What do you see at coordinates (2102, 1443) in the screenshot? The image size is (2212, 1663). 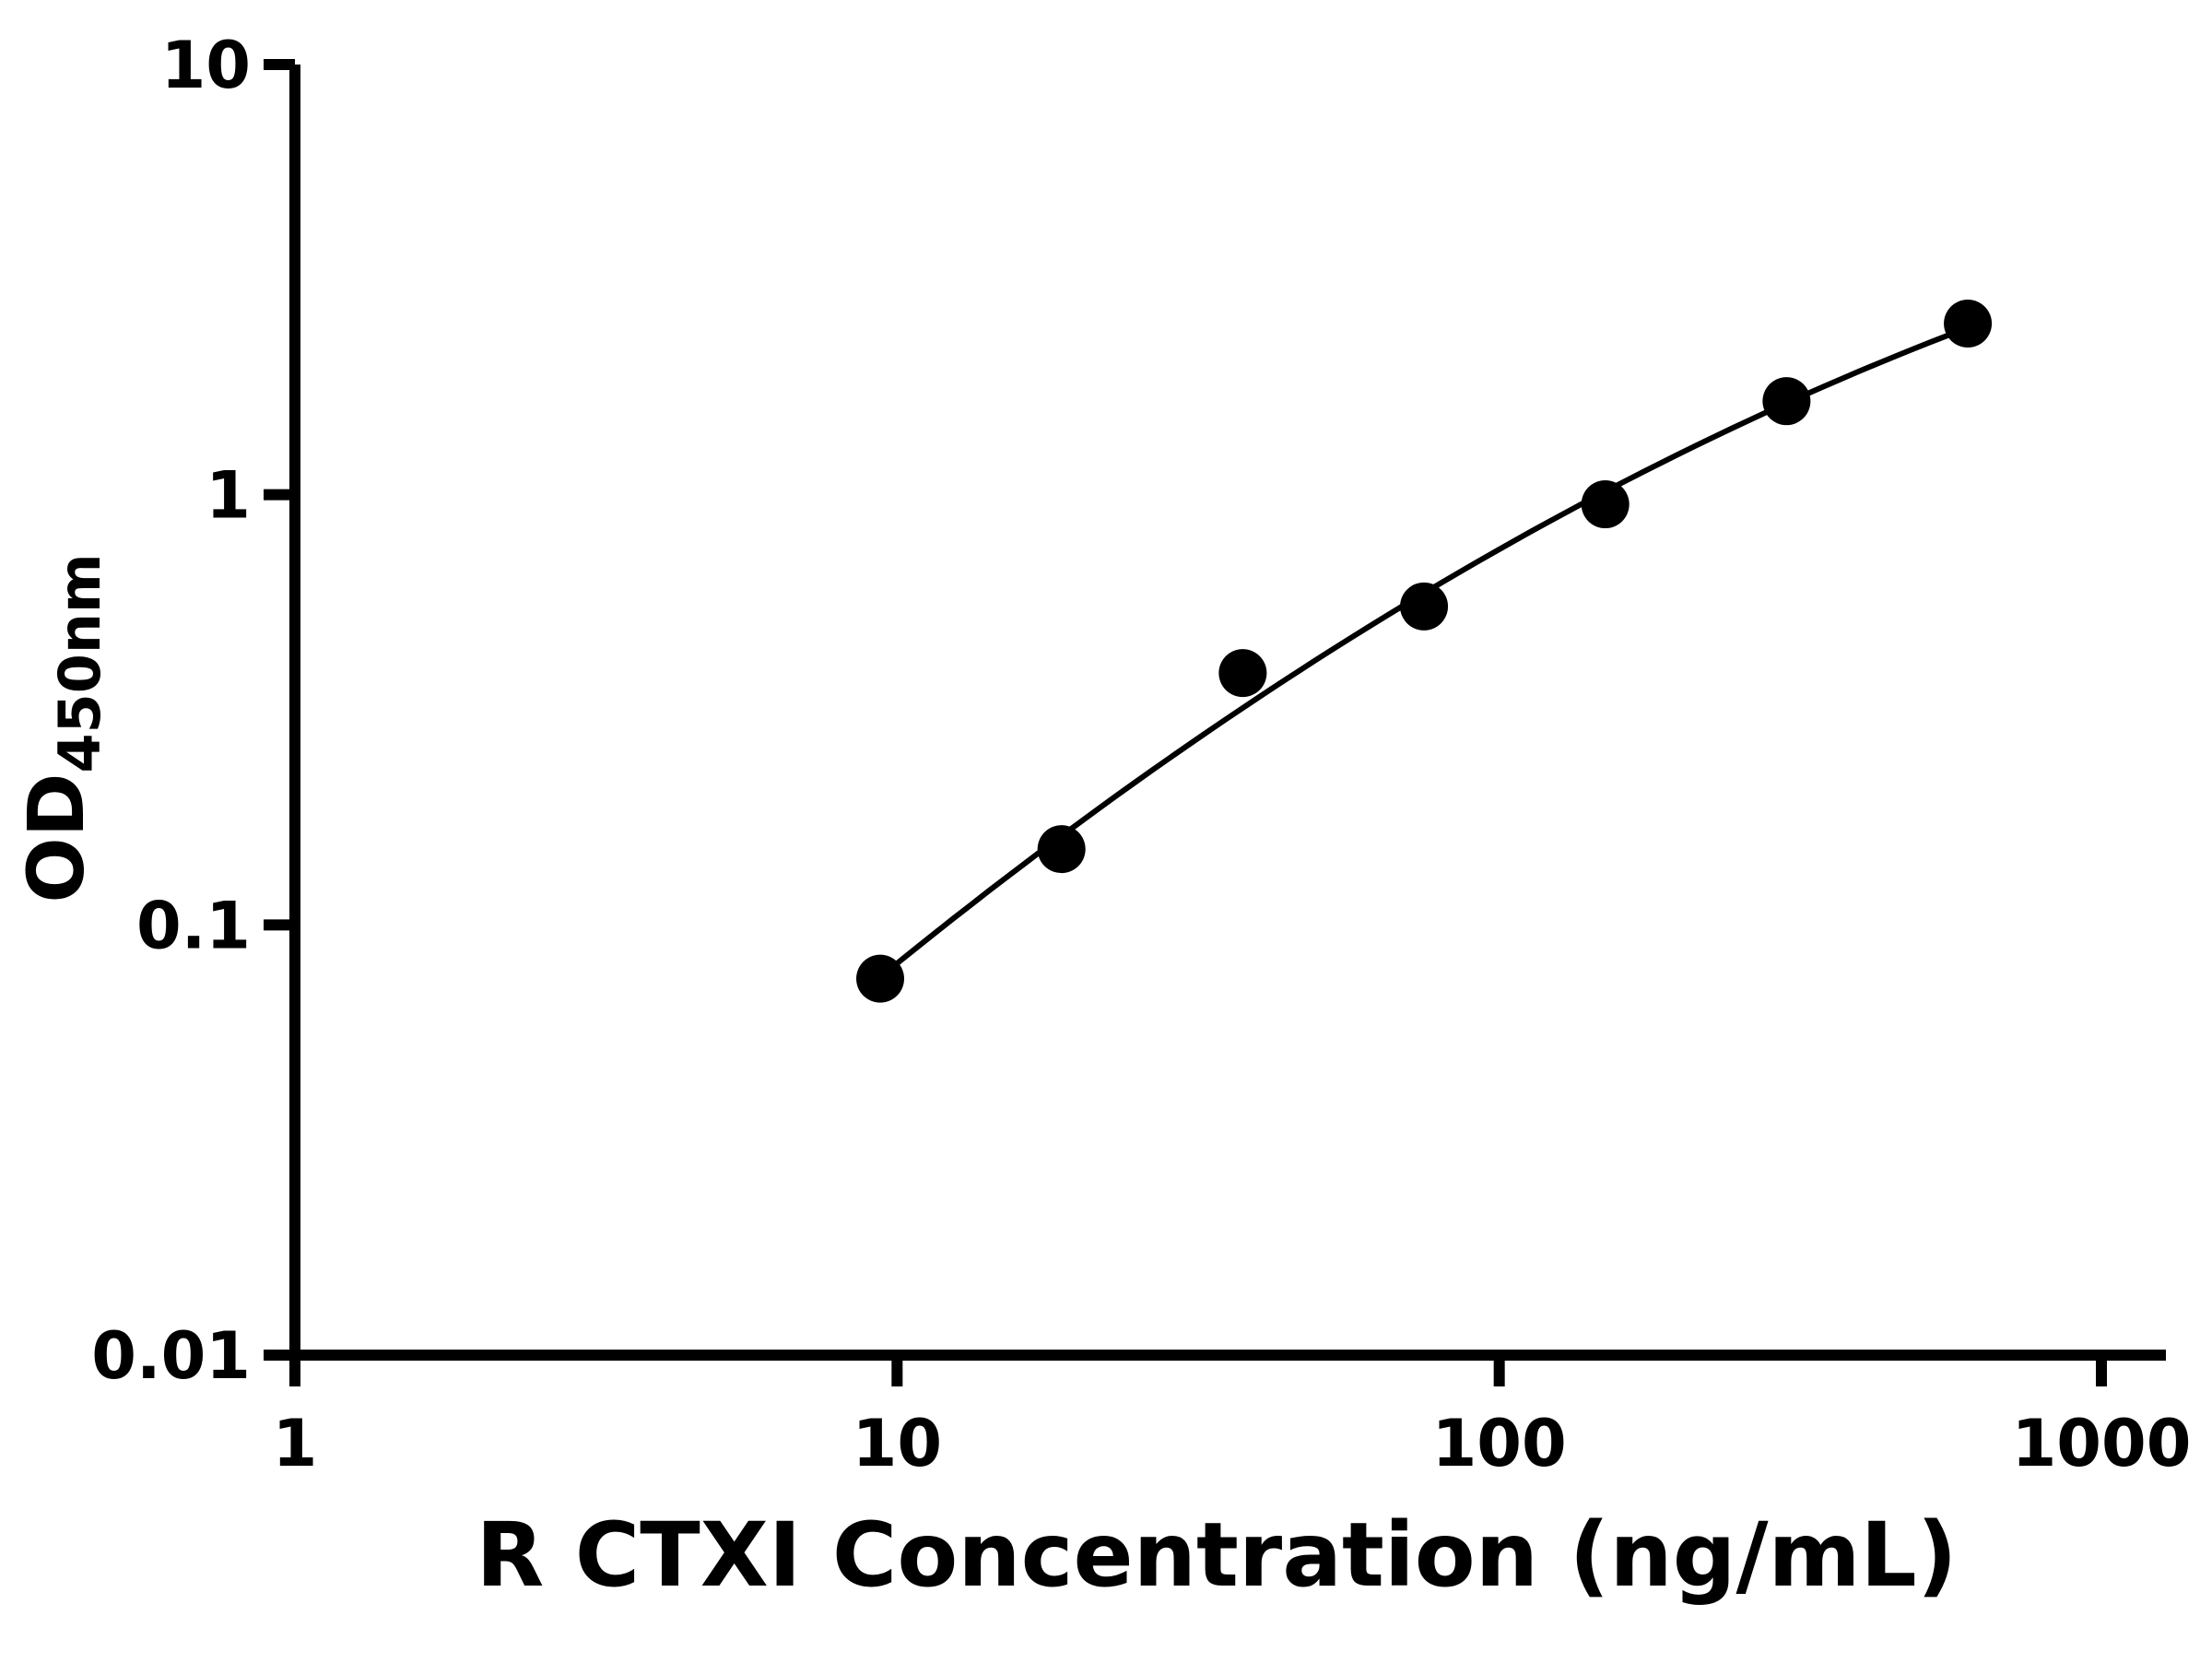 I see `x-tick-label: 1000` at bounding box center [2102, 1443].